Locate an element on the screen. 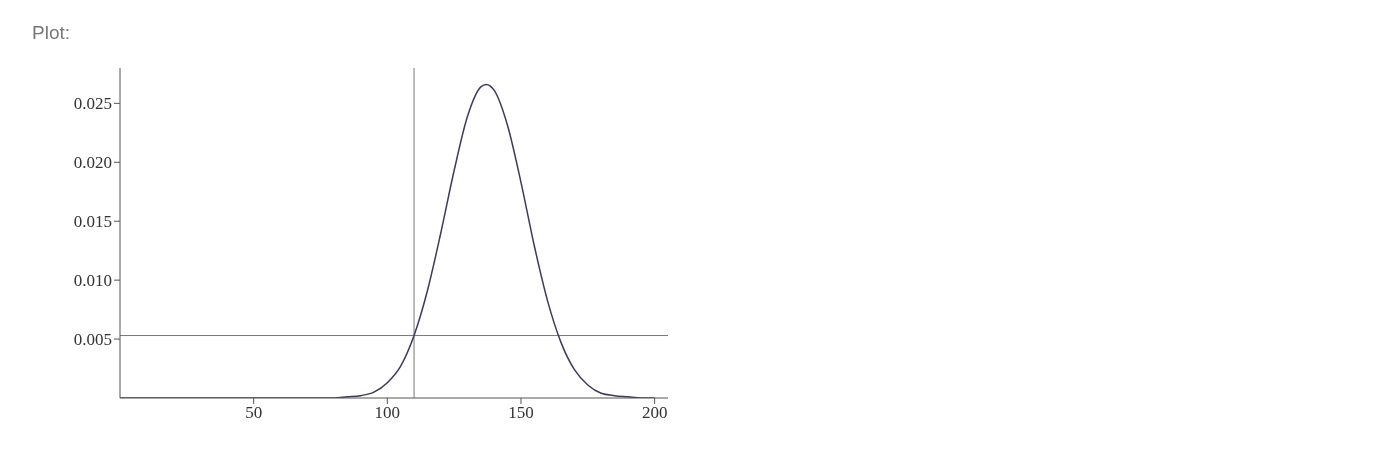  y-tick-label: 0.020 is located at coordinates (92, 163).